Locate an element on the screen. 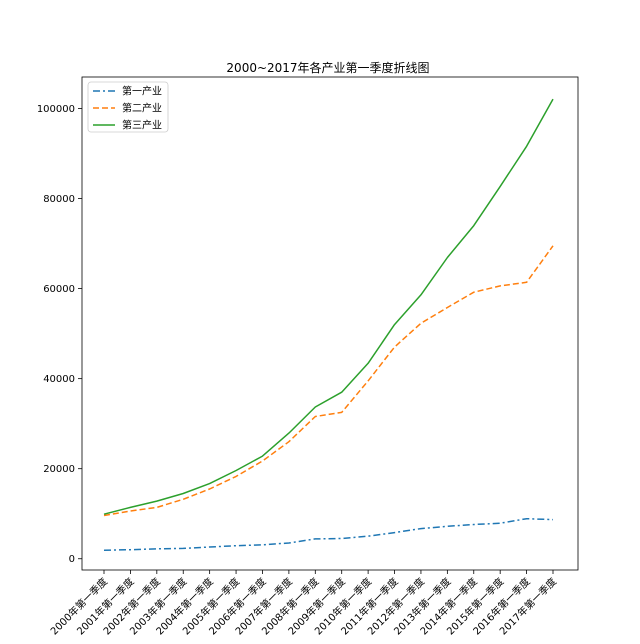 This screenshot has height=644, width=640. legend-box is located at coordinates (128, 107).